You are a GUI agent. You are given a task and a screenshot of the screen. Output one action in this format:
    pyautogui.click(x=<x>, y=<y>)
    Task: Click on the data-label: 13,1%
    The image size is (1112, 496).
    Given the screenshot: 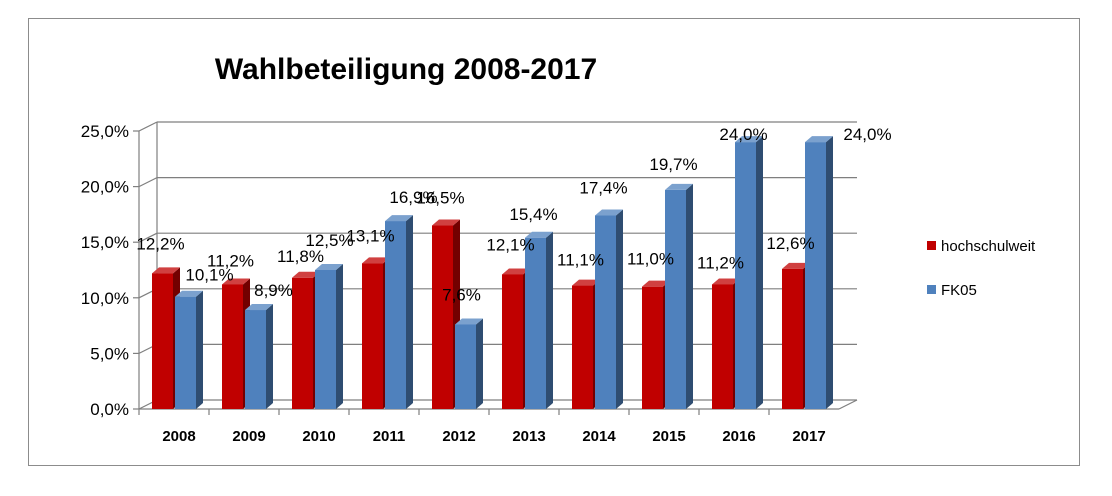 What is the action you would take?
    pyautogui.click(x=370, y=235)
    